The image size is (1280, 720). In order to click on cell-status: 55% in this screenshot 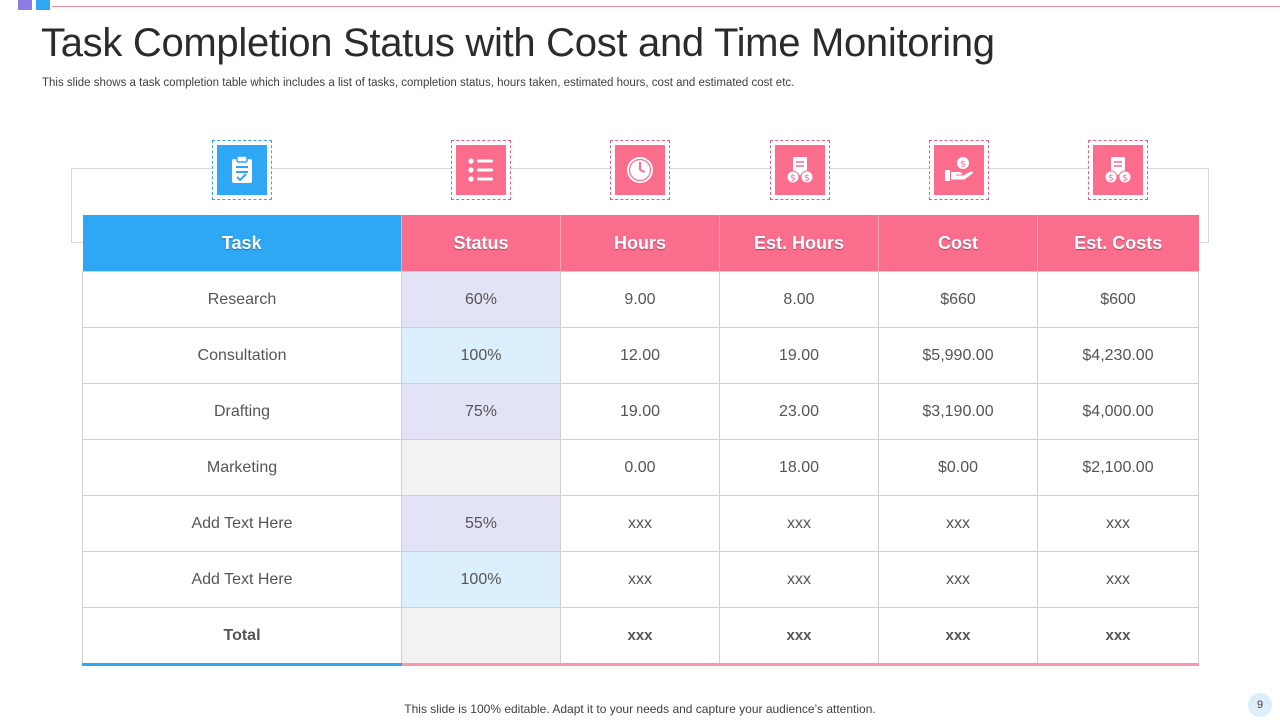, I will do `click(481, 523)`.